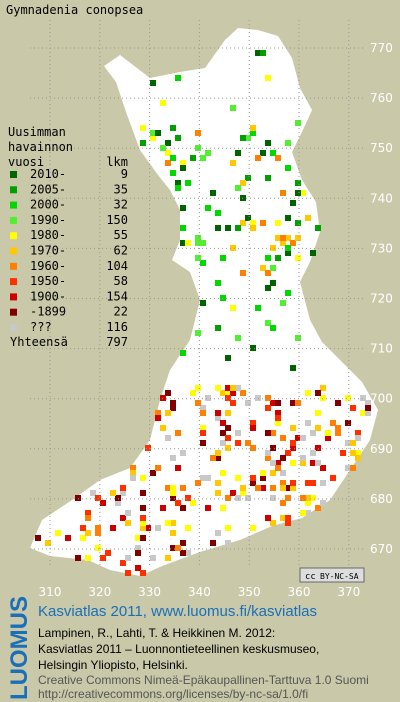 This screenshot has width=400, height=702. Describe the element at coordinates (50, 592) in the screenshot. I see `easting-label: 310` at that location.